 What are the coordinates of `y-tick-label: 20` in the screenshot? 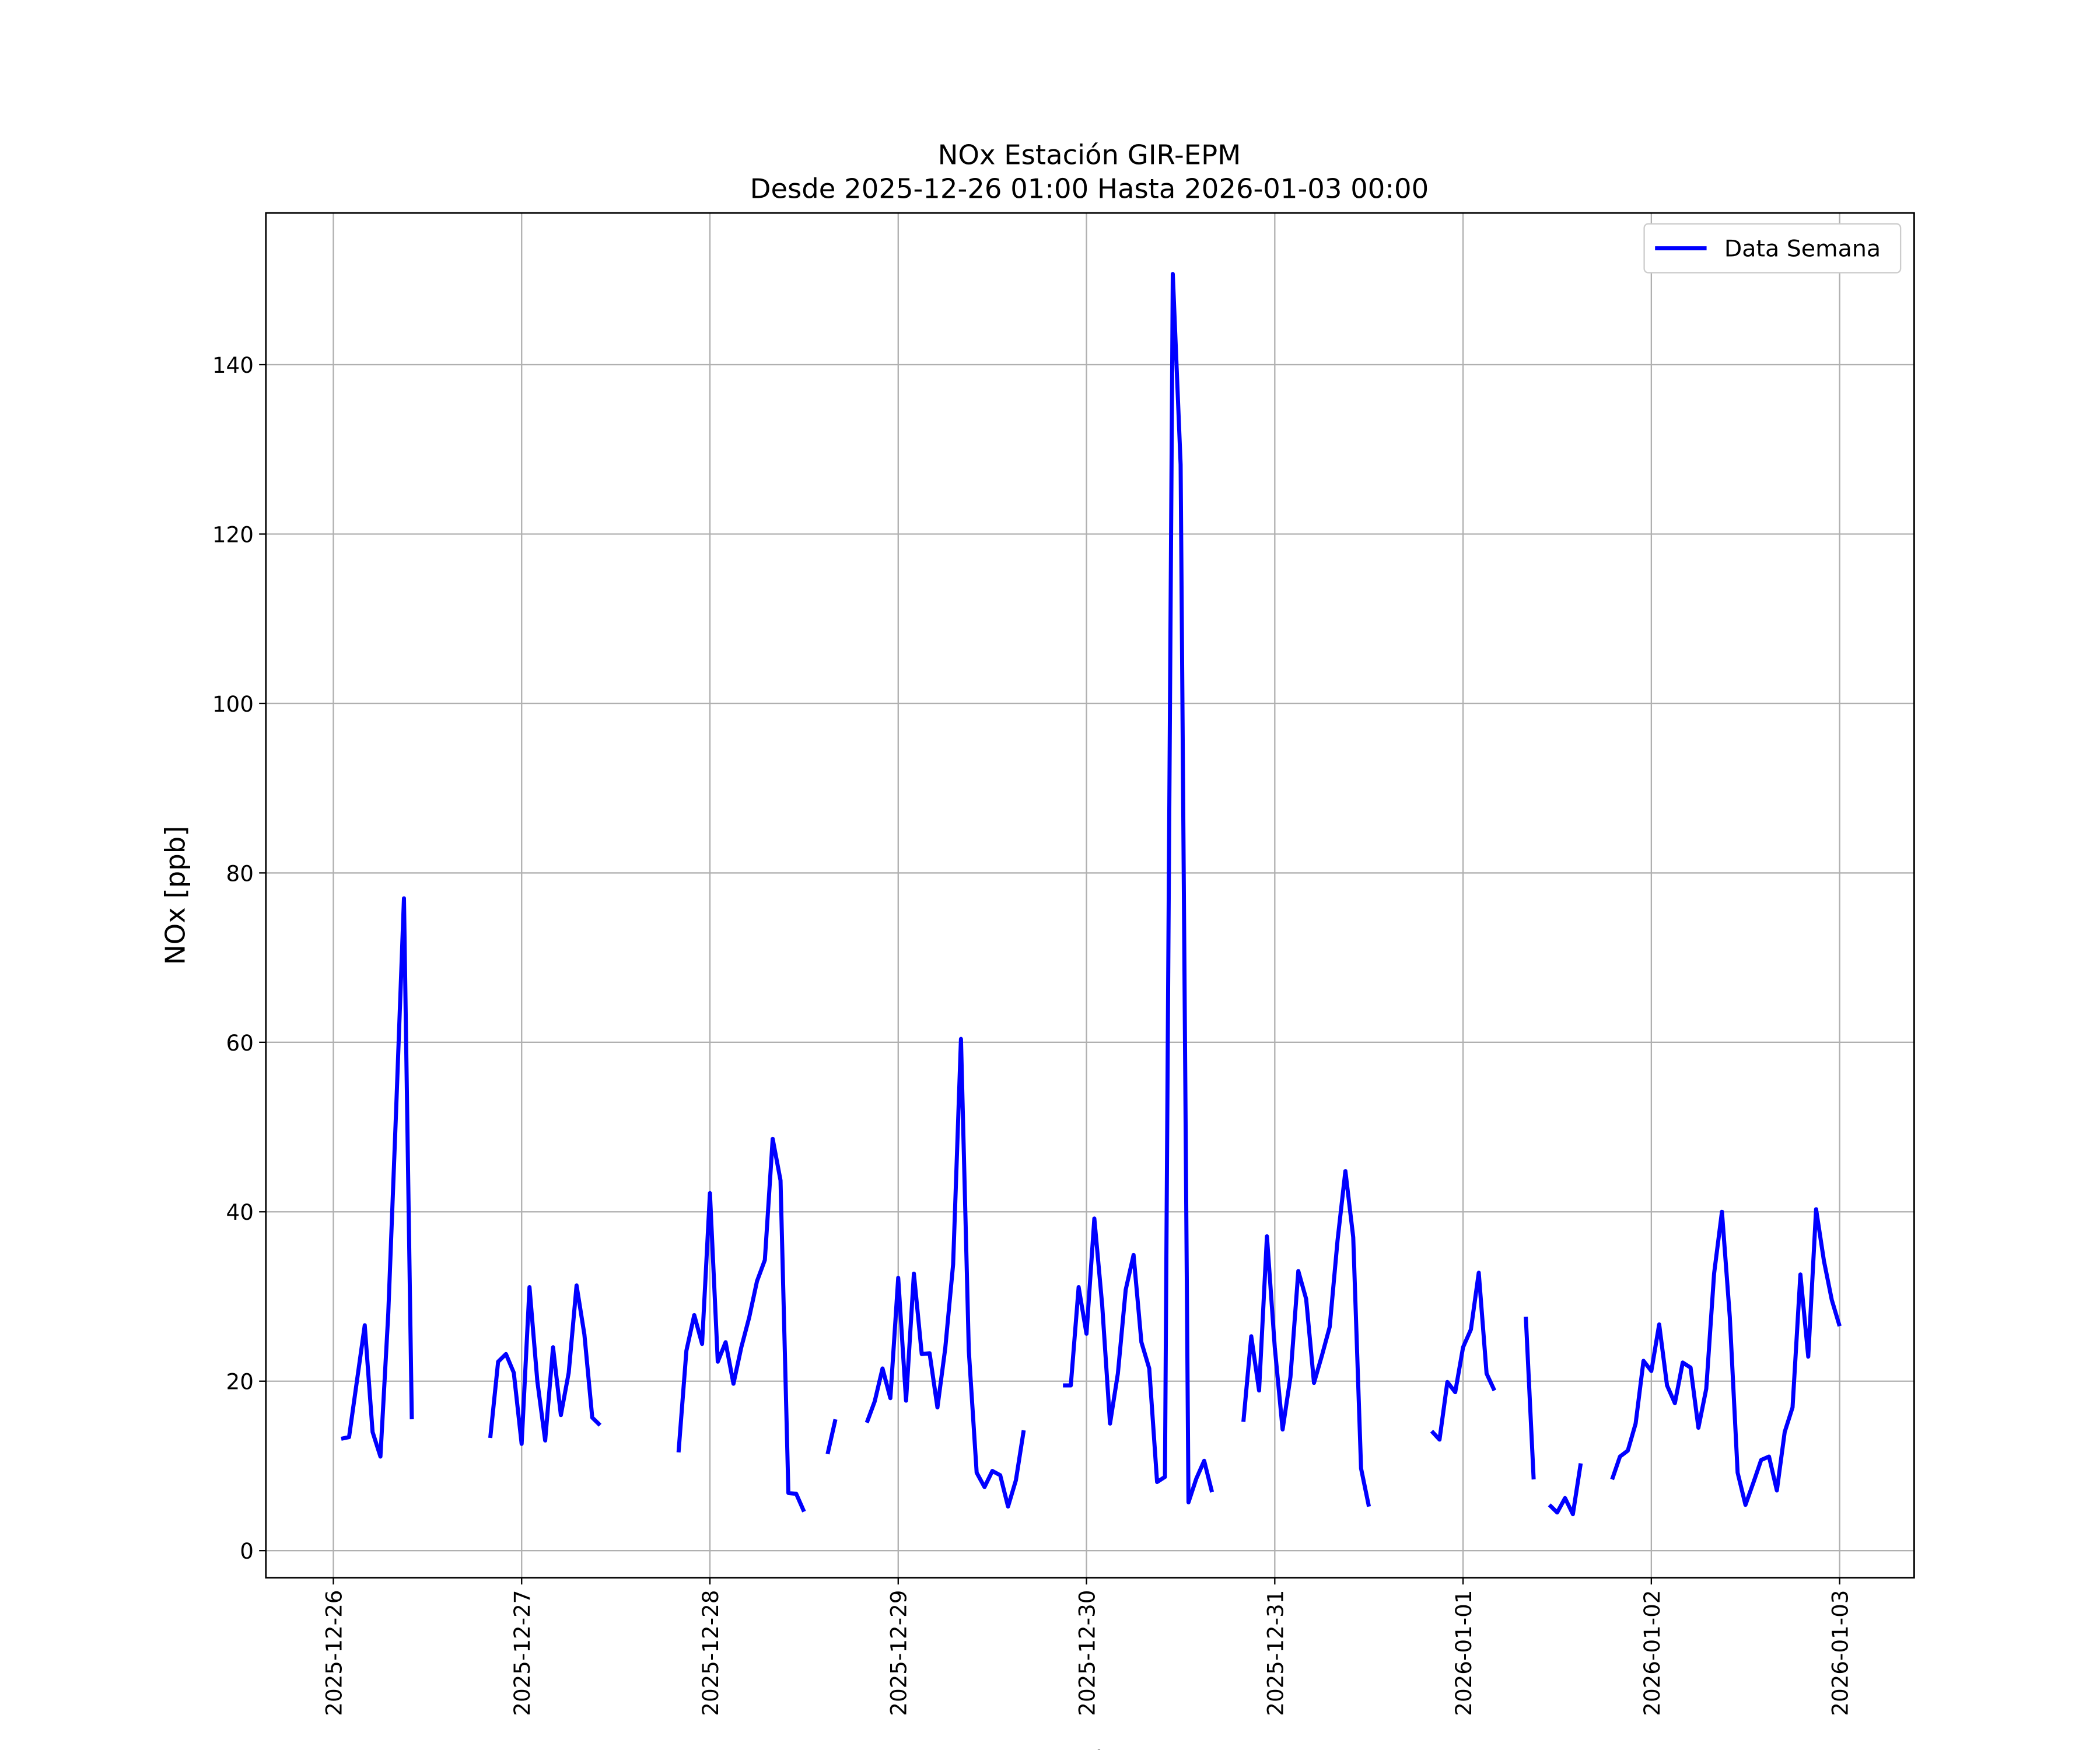 It's located at (240, 1382).